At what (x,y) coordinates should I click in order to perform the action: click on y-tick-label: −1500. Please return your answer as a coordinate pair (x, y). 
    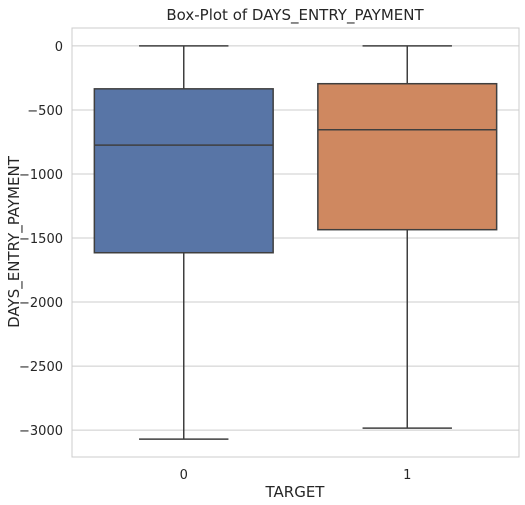
    Looking at the image, I should click on (41, 239).